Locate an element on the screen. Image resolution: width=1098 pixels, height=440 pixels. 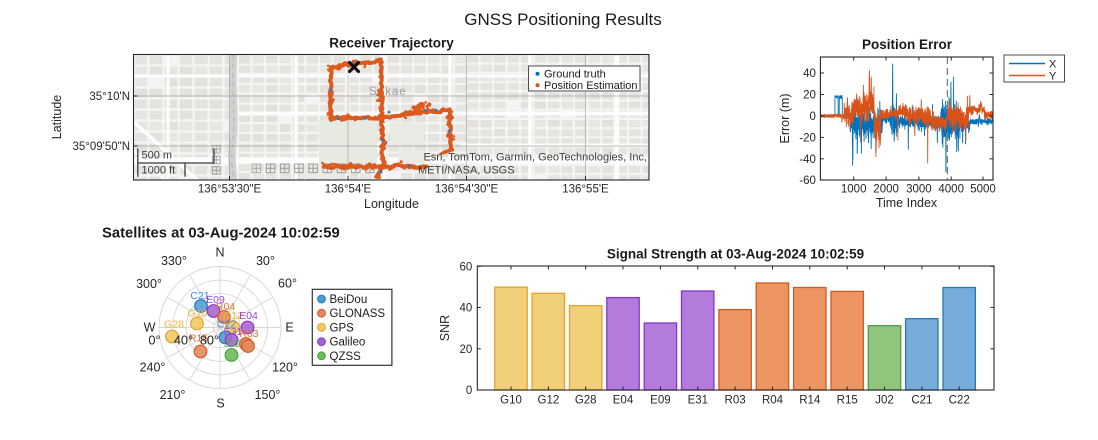
svg-text: N is located at coordinates (219, 253).